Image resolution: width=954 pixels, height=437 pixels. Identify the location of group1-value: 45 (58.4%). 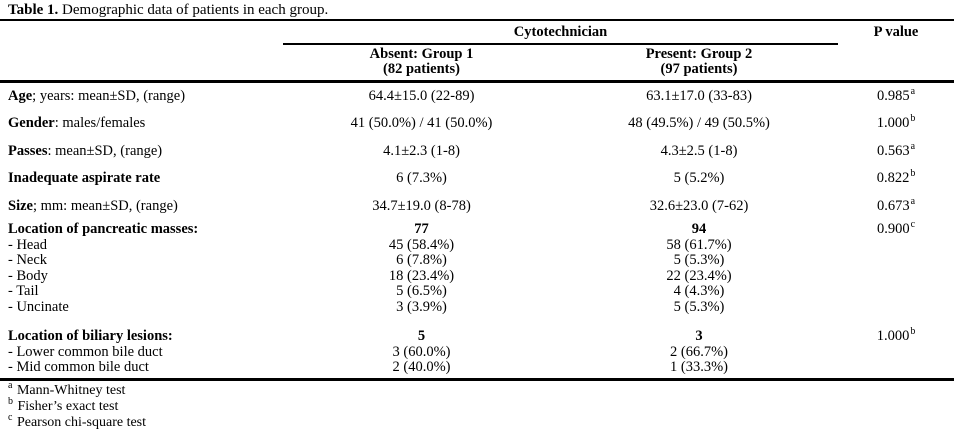
(421, 244).